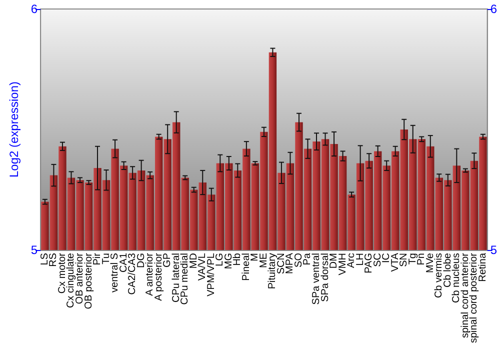 Image resolution: width=500 pixels, height=350 pixels. I want to click on x-tick-label: Tg, so click(412, 259).